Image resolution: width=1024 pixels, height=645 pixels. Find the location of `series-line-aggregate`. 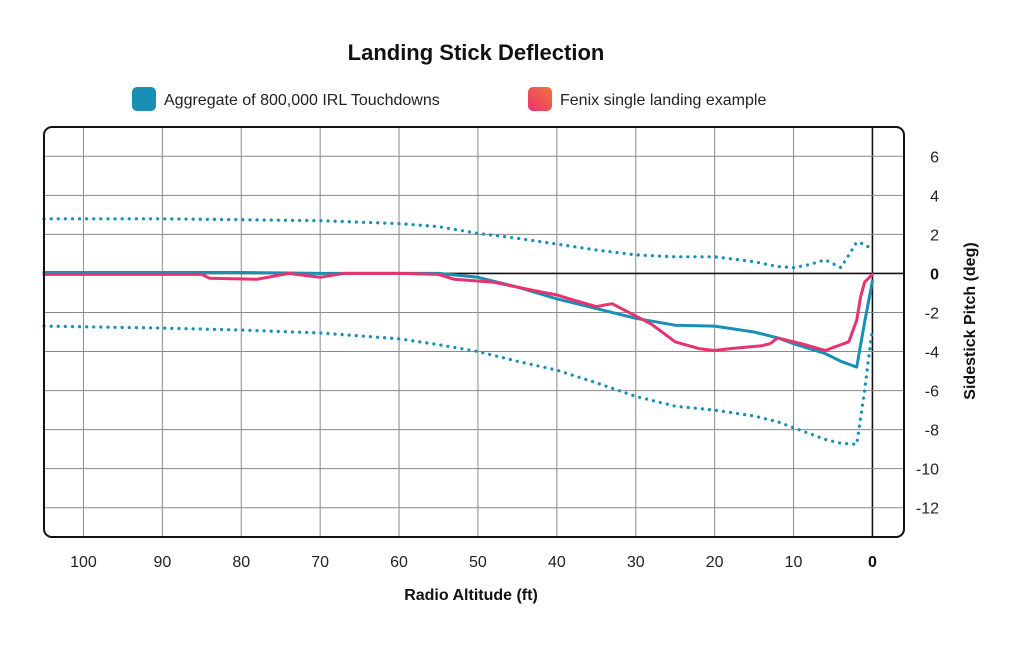

series-line-aggregate is located at coordinates (458, 320).